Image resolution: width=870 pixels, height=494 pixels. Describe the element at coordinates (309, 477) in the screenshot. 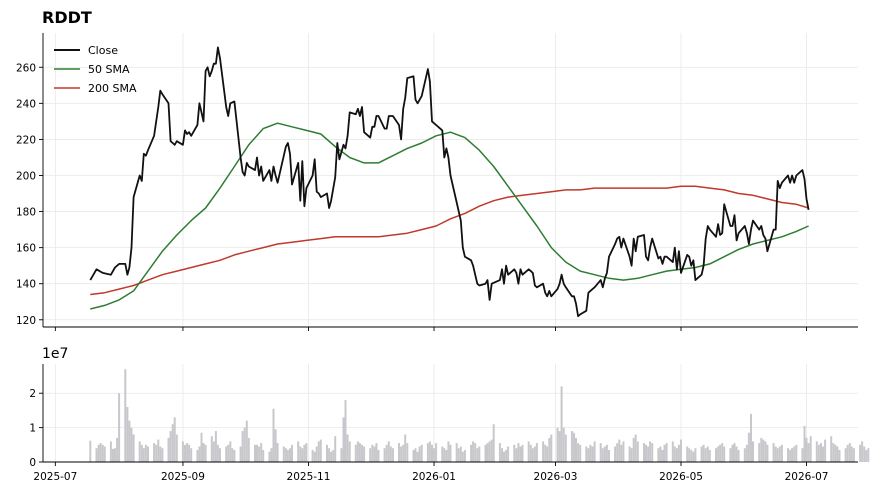

I see `x-tick-label: 2025-11` at that location.